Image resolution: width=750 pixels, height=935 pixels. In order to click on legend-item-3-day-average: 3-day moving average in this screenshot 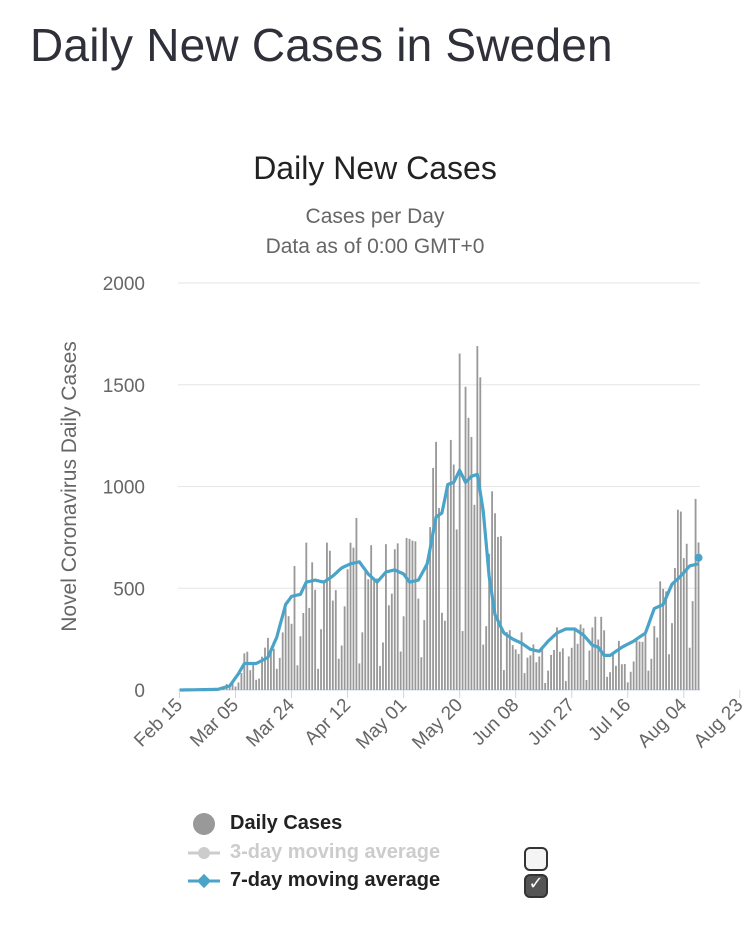, I will do `click(368, 853)`.